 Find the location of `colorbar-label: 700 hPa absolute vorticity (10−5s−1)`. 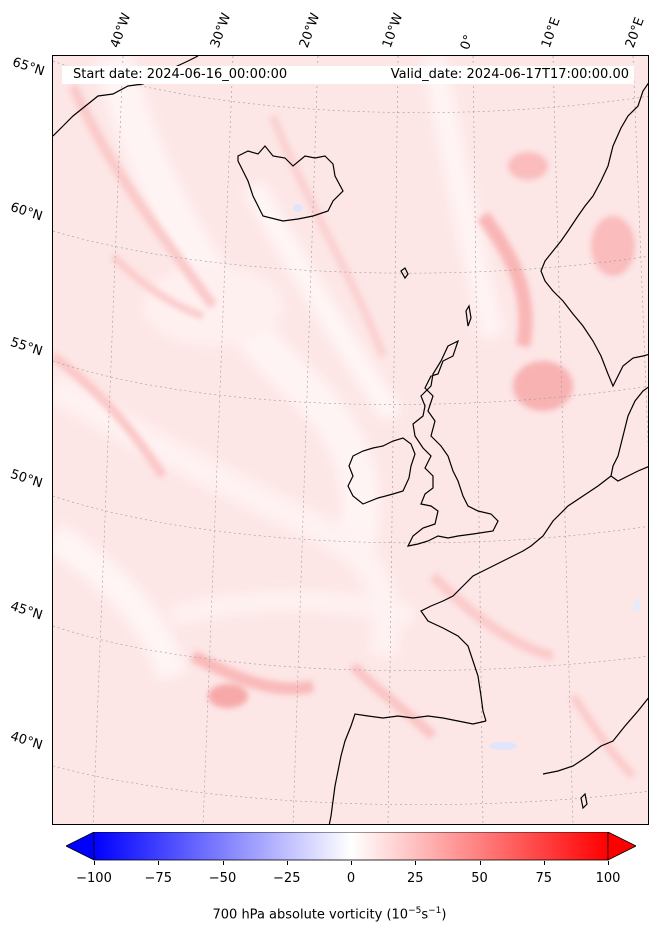

colorbar-label: 700 hPa absolute vorticity (10−5s−1) is located at coordinates (329, 914).